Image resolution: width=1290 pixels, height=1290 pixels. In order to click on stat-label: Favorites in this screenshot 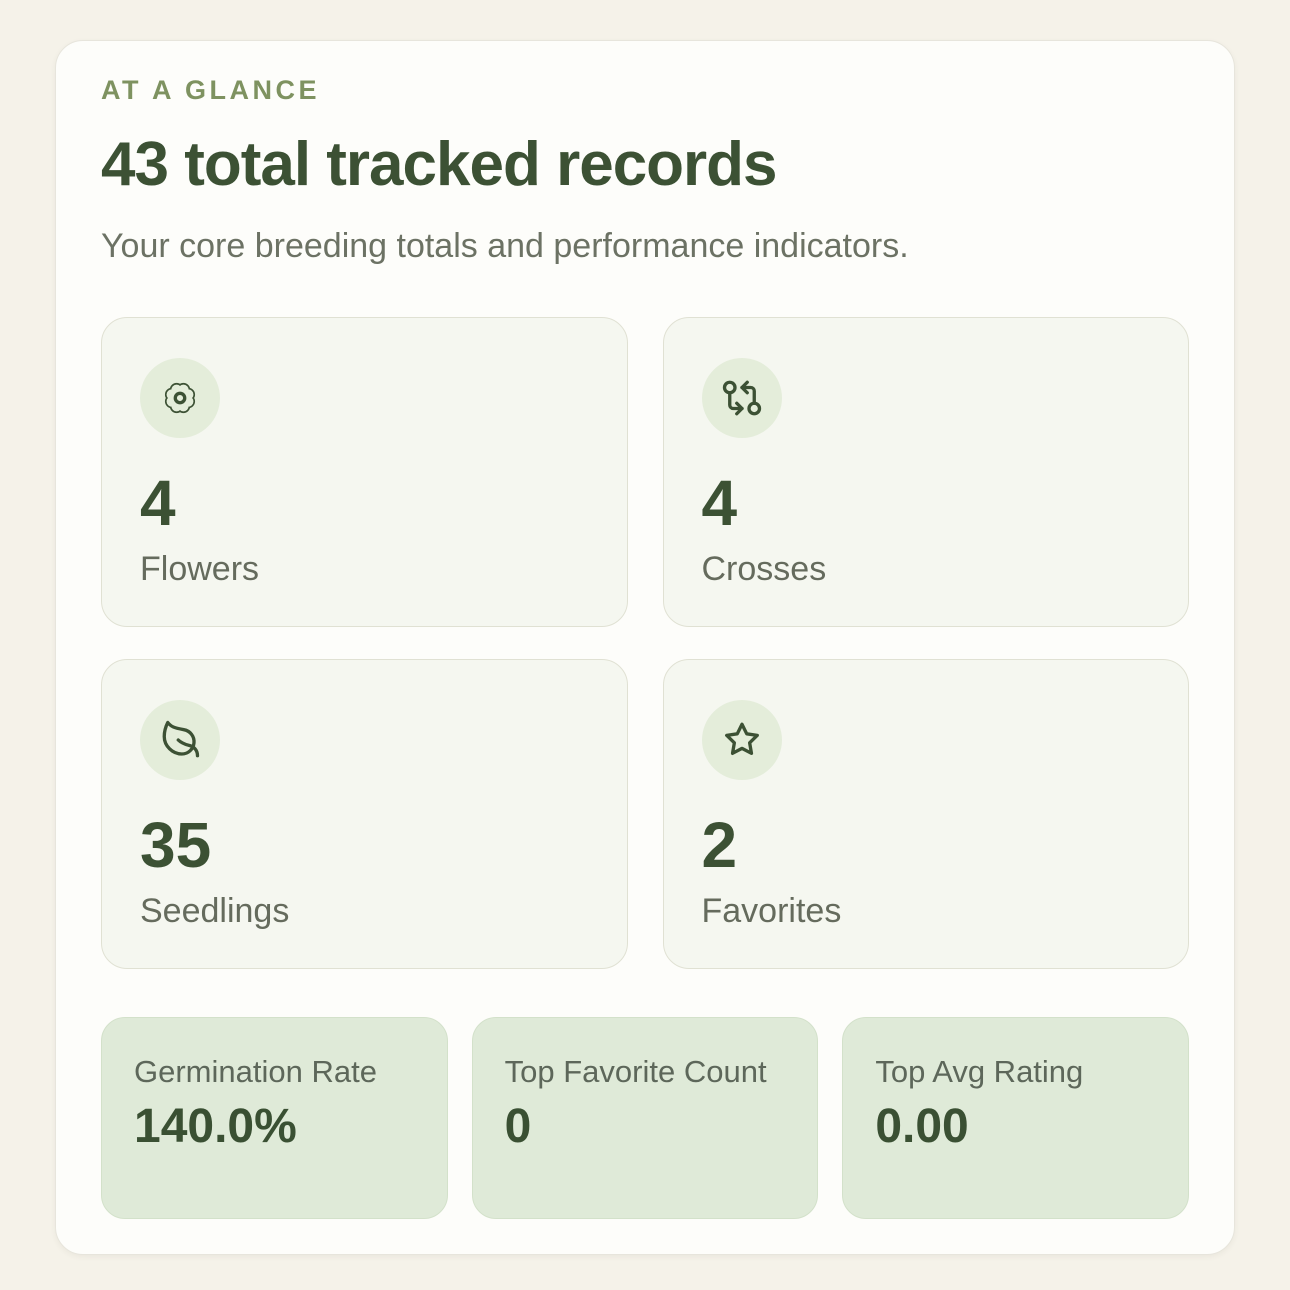, I will do `click(771, 910)`.